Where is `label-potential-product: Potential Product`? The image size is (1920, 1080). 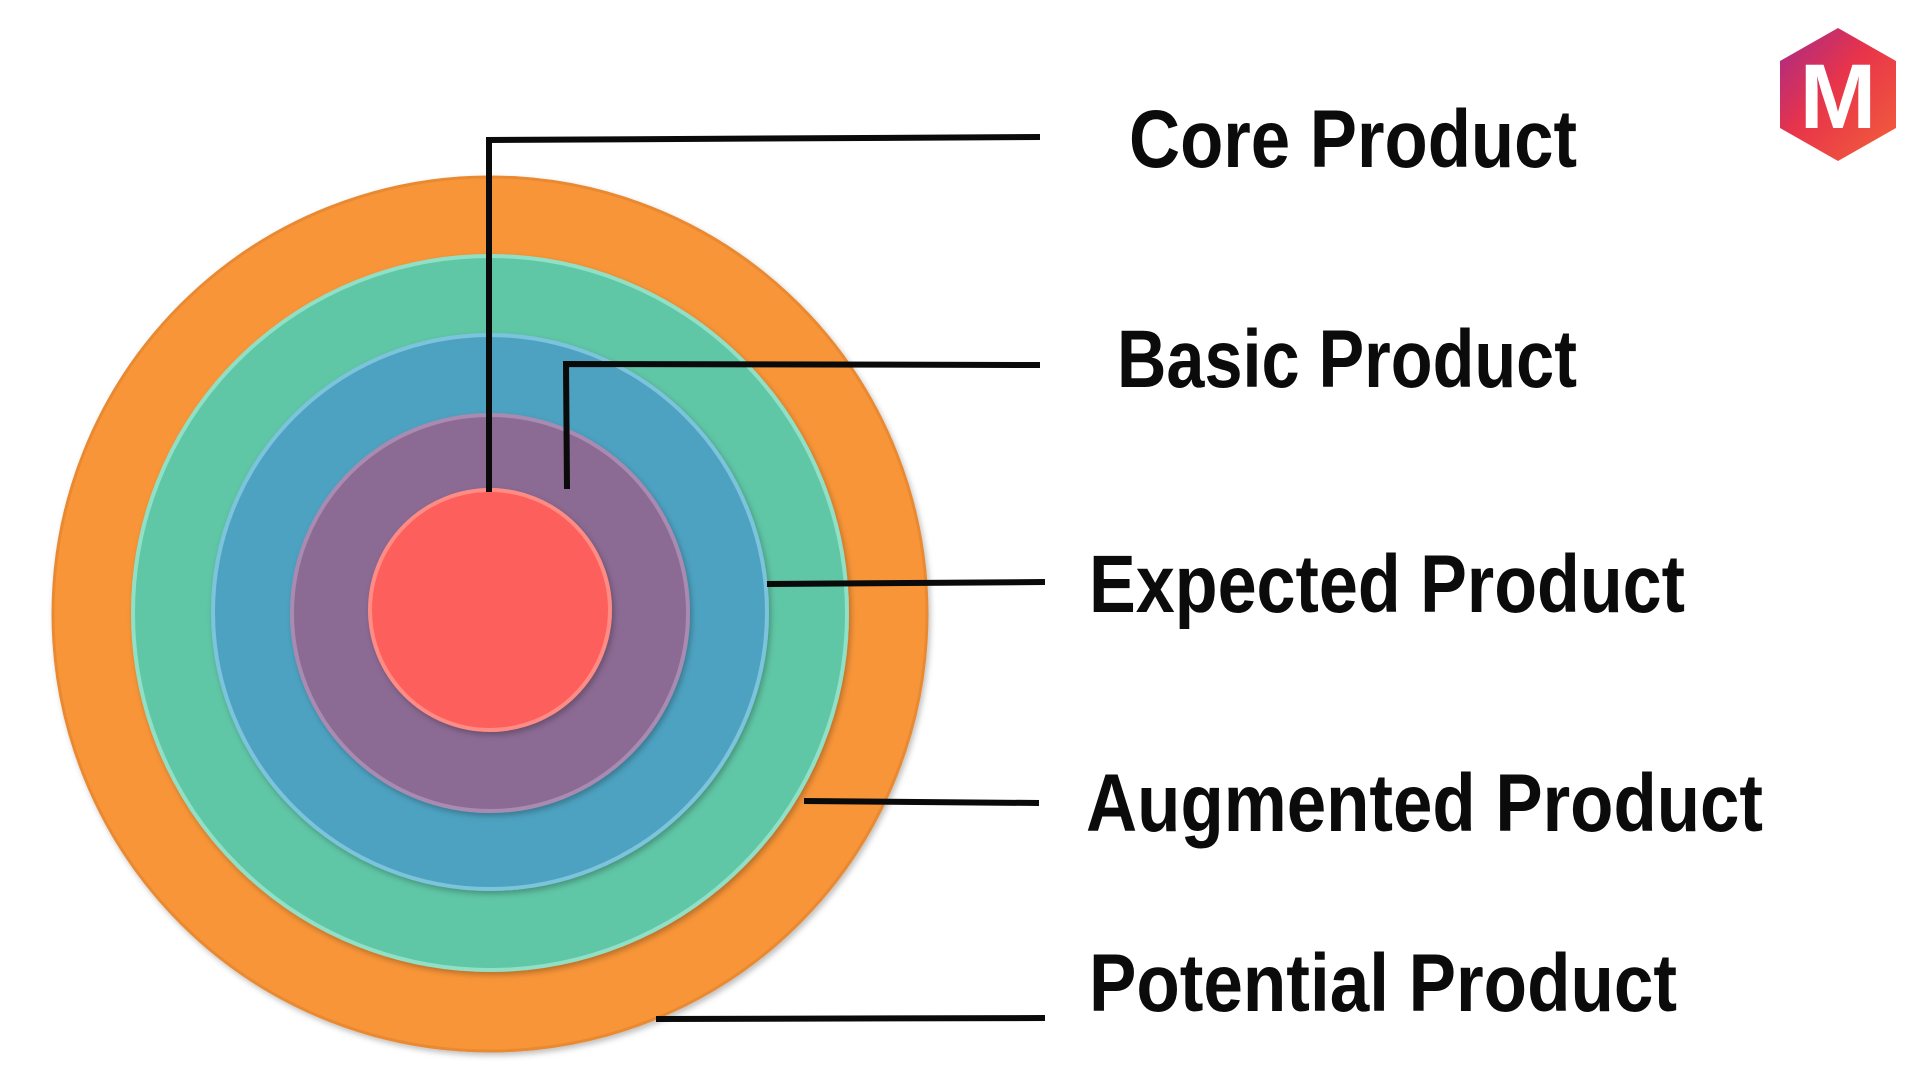 label-potential-product: Potential Product is located at coordinates (1383, 983).